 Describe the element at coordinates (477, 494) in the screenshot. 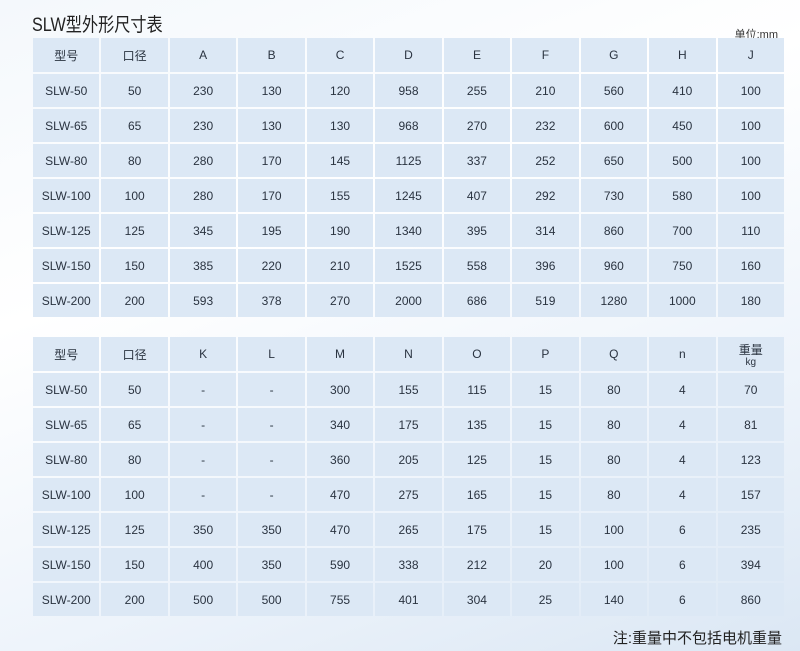

I see `table-cell: 165` at that location.